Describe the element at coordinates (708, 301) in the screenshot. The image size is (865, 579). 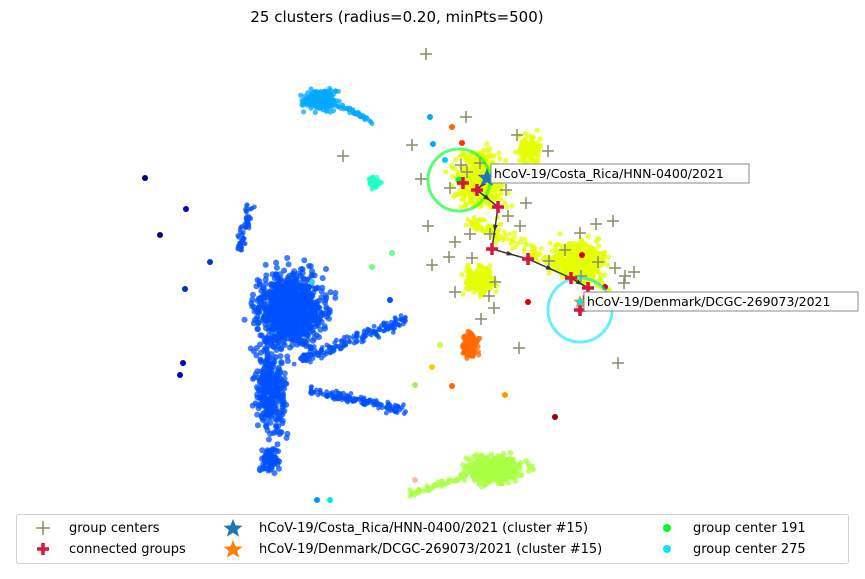
I see `annotation-denmark: hCoV-19/Denmark/DCGC-269073/2021` at that location.